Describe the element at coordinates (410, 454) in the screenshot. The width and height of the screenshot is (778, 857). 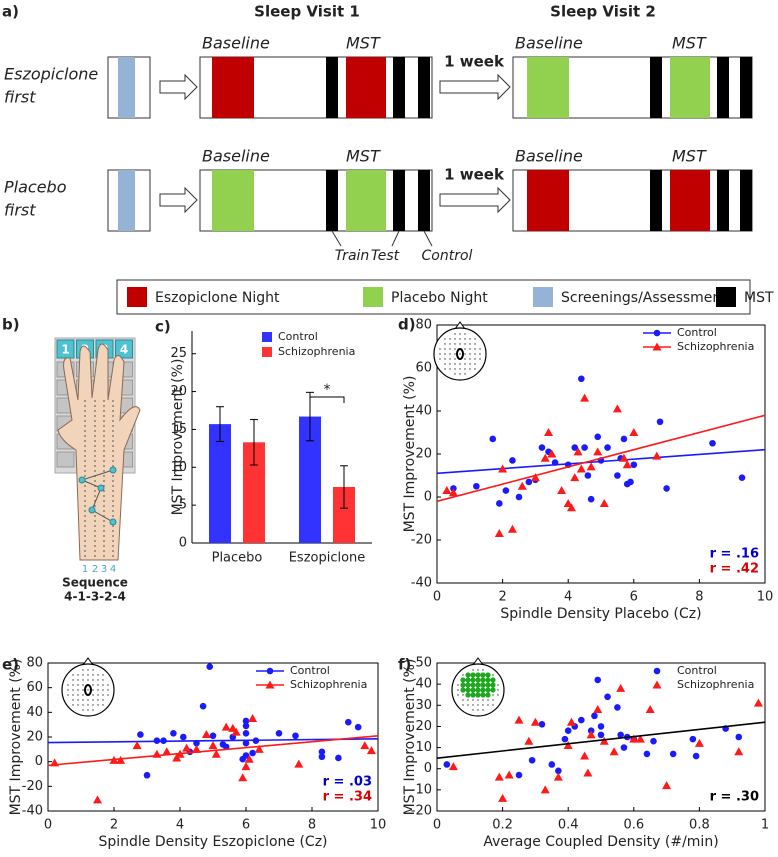
I see `y-axis-label: MST Improvement (%)` at that location.